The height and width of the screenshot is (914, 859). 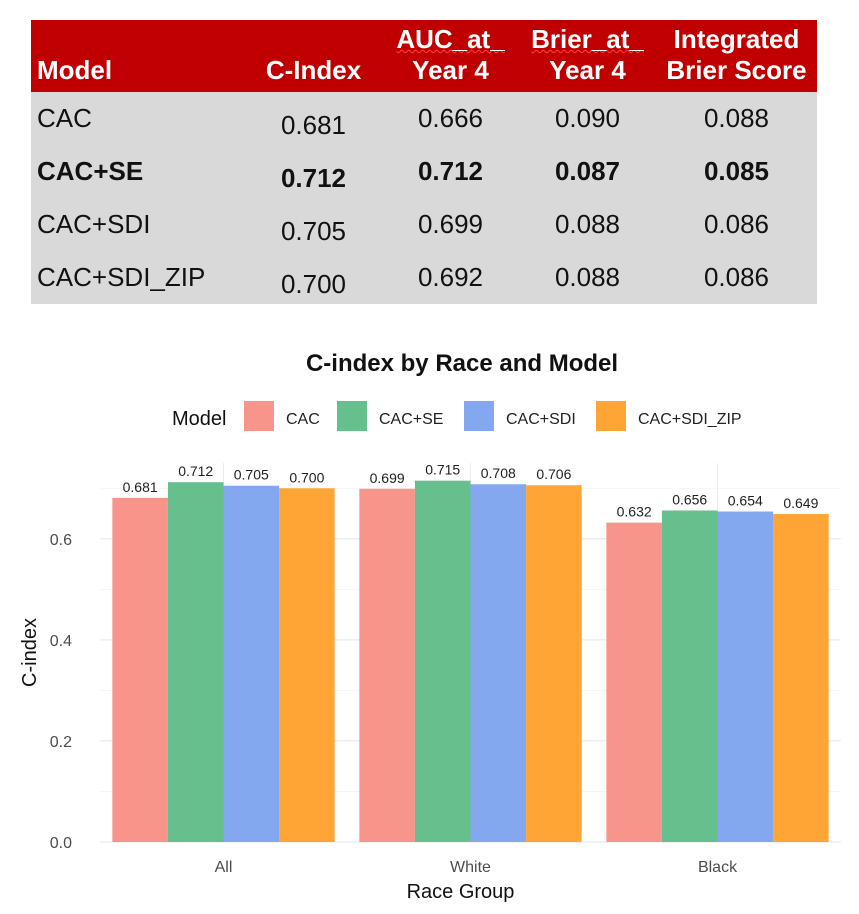 What do you see at coordinates (587, 39) in the screenshot?
I see `header-brier-year4-line1: Brier_at_` at bounding box center [587, 39].